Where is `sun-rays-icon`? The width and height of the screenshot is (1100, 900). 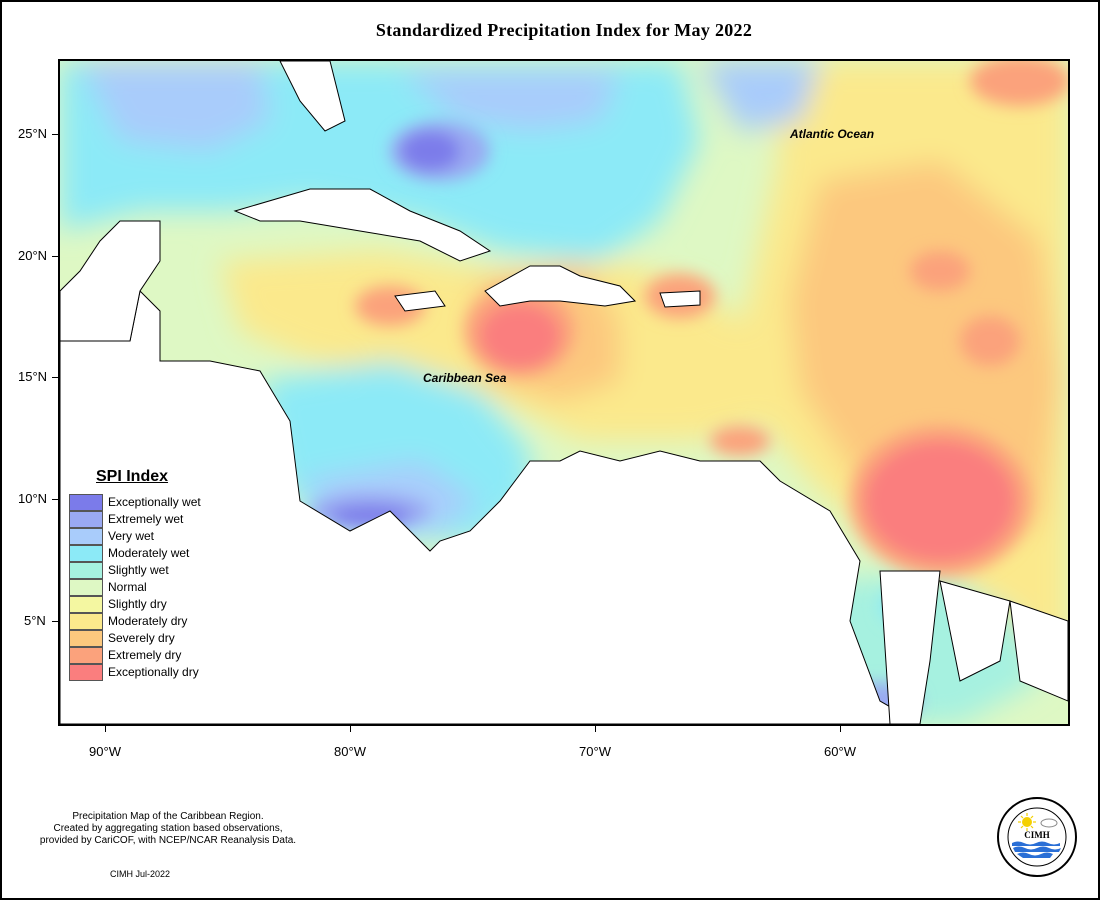 sun-rays-icon is located at coordinates (1027, 822).